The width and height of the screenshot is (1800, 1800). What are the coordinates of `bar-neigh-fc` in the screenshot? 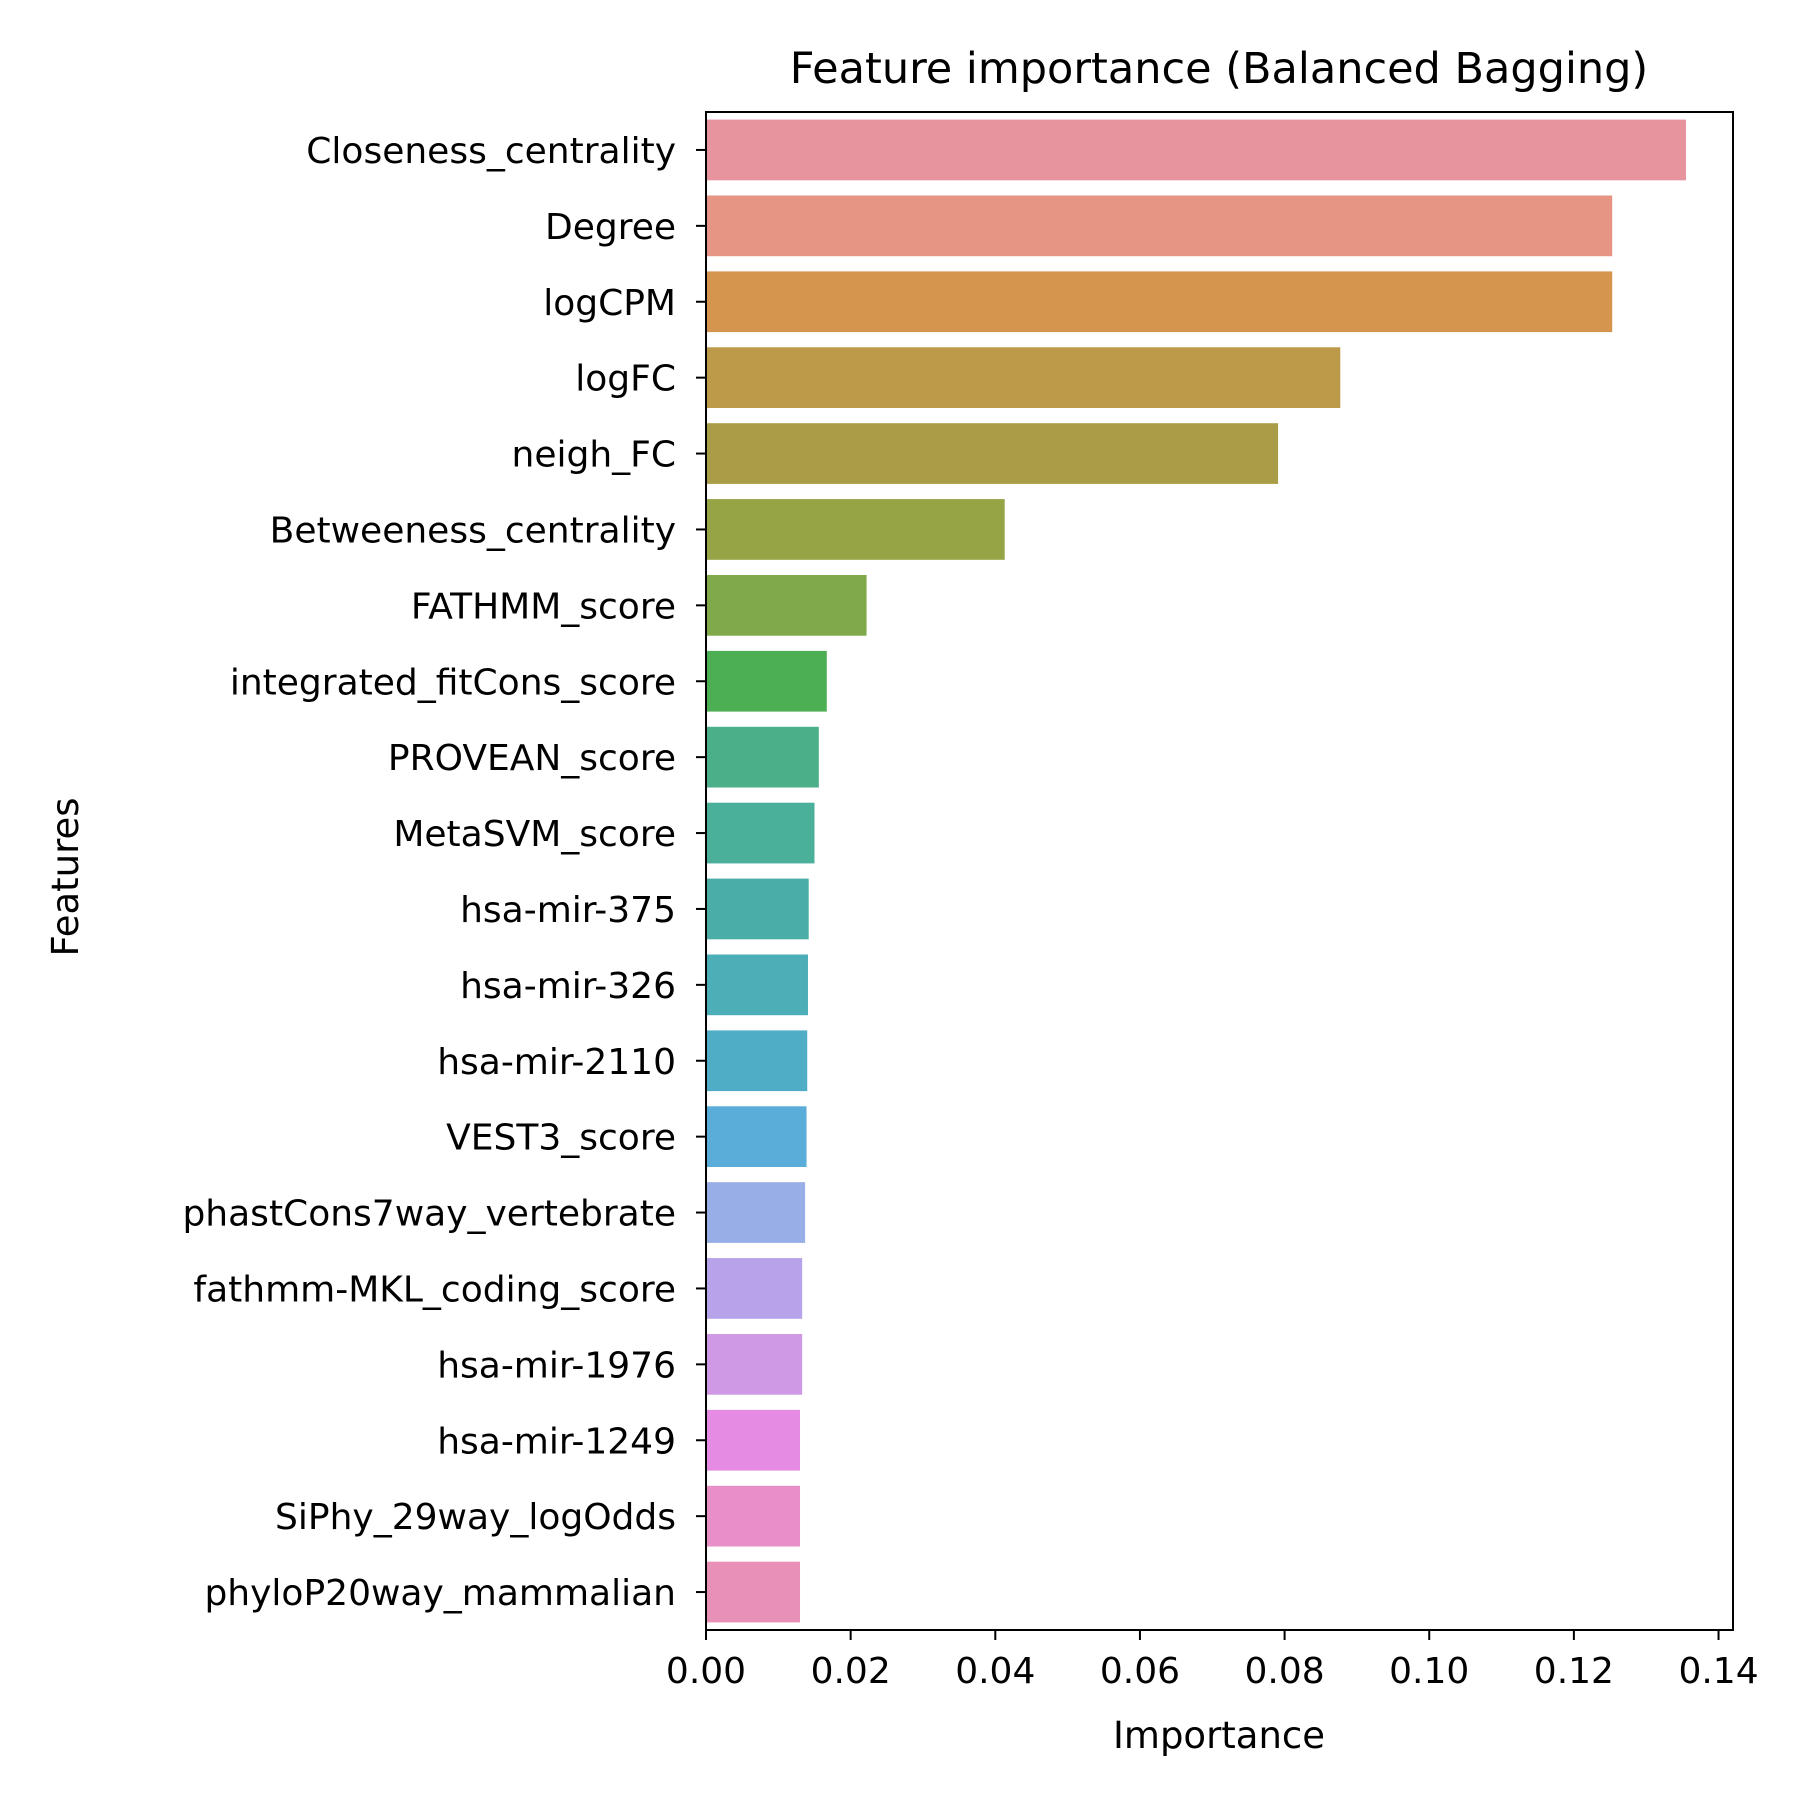 It's located at (992, 453).